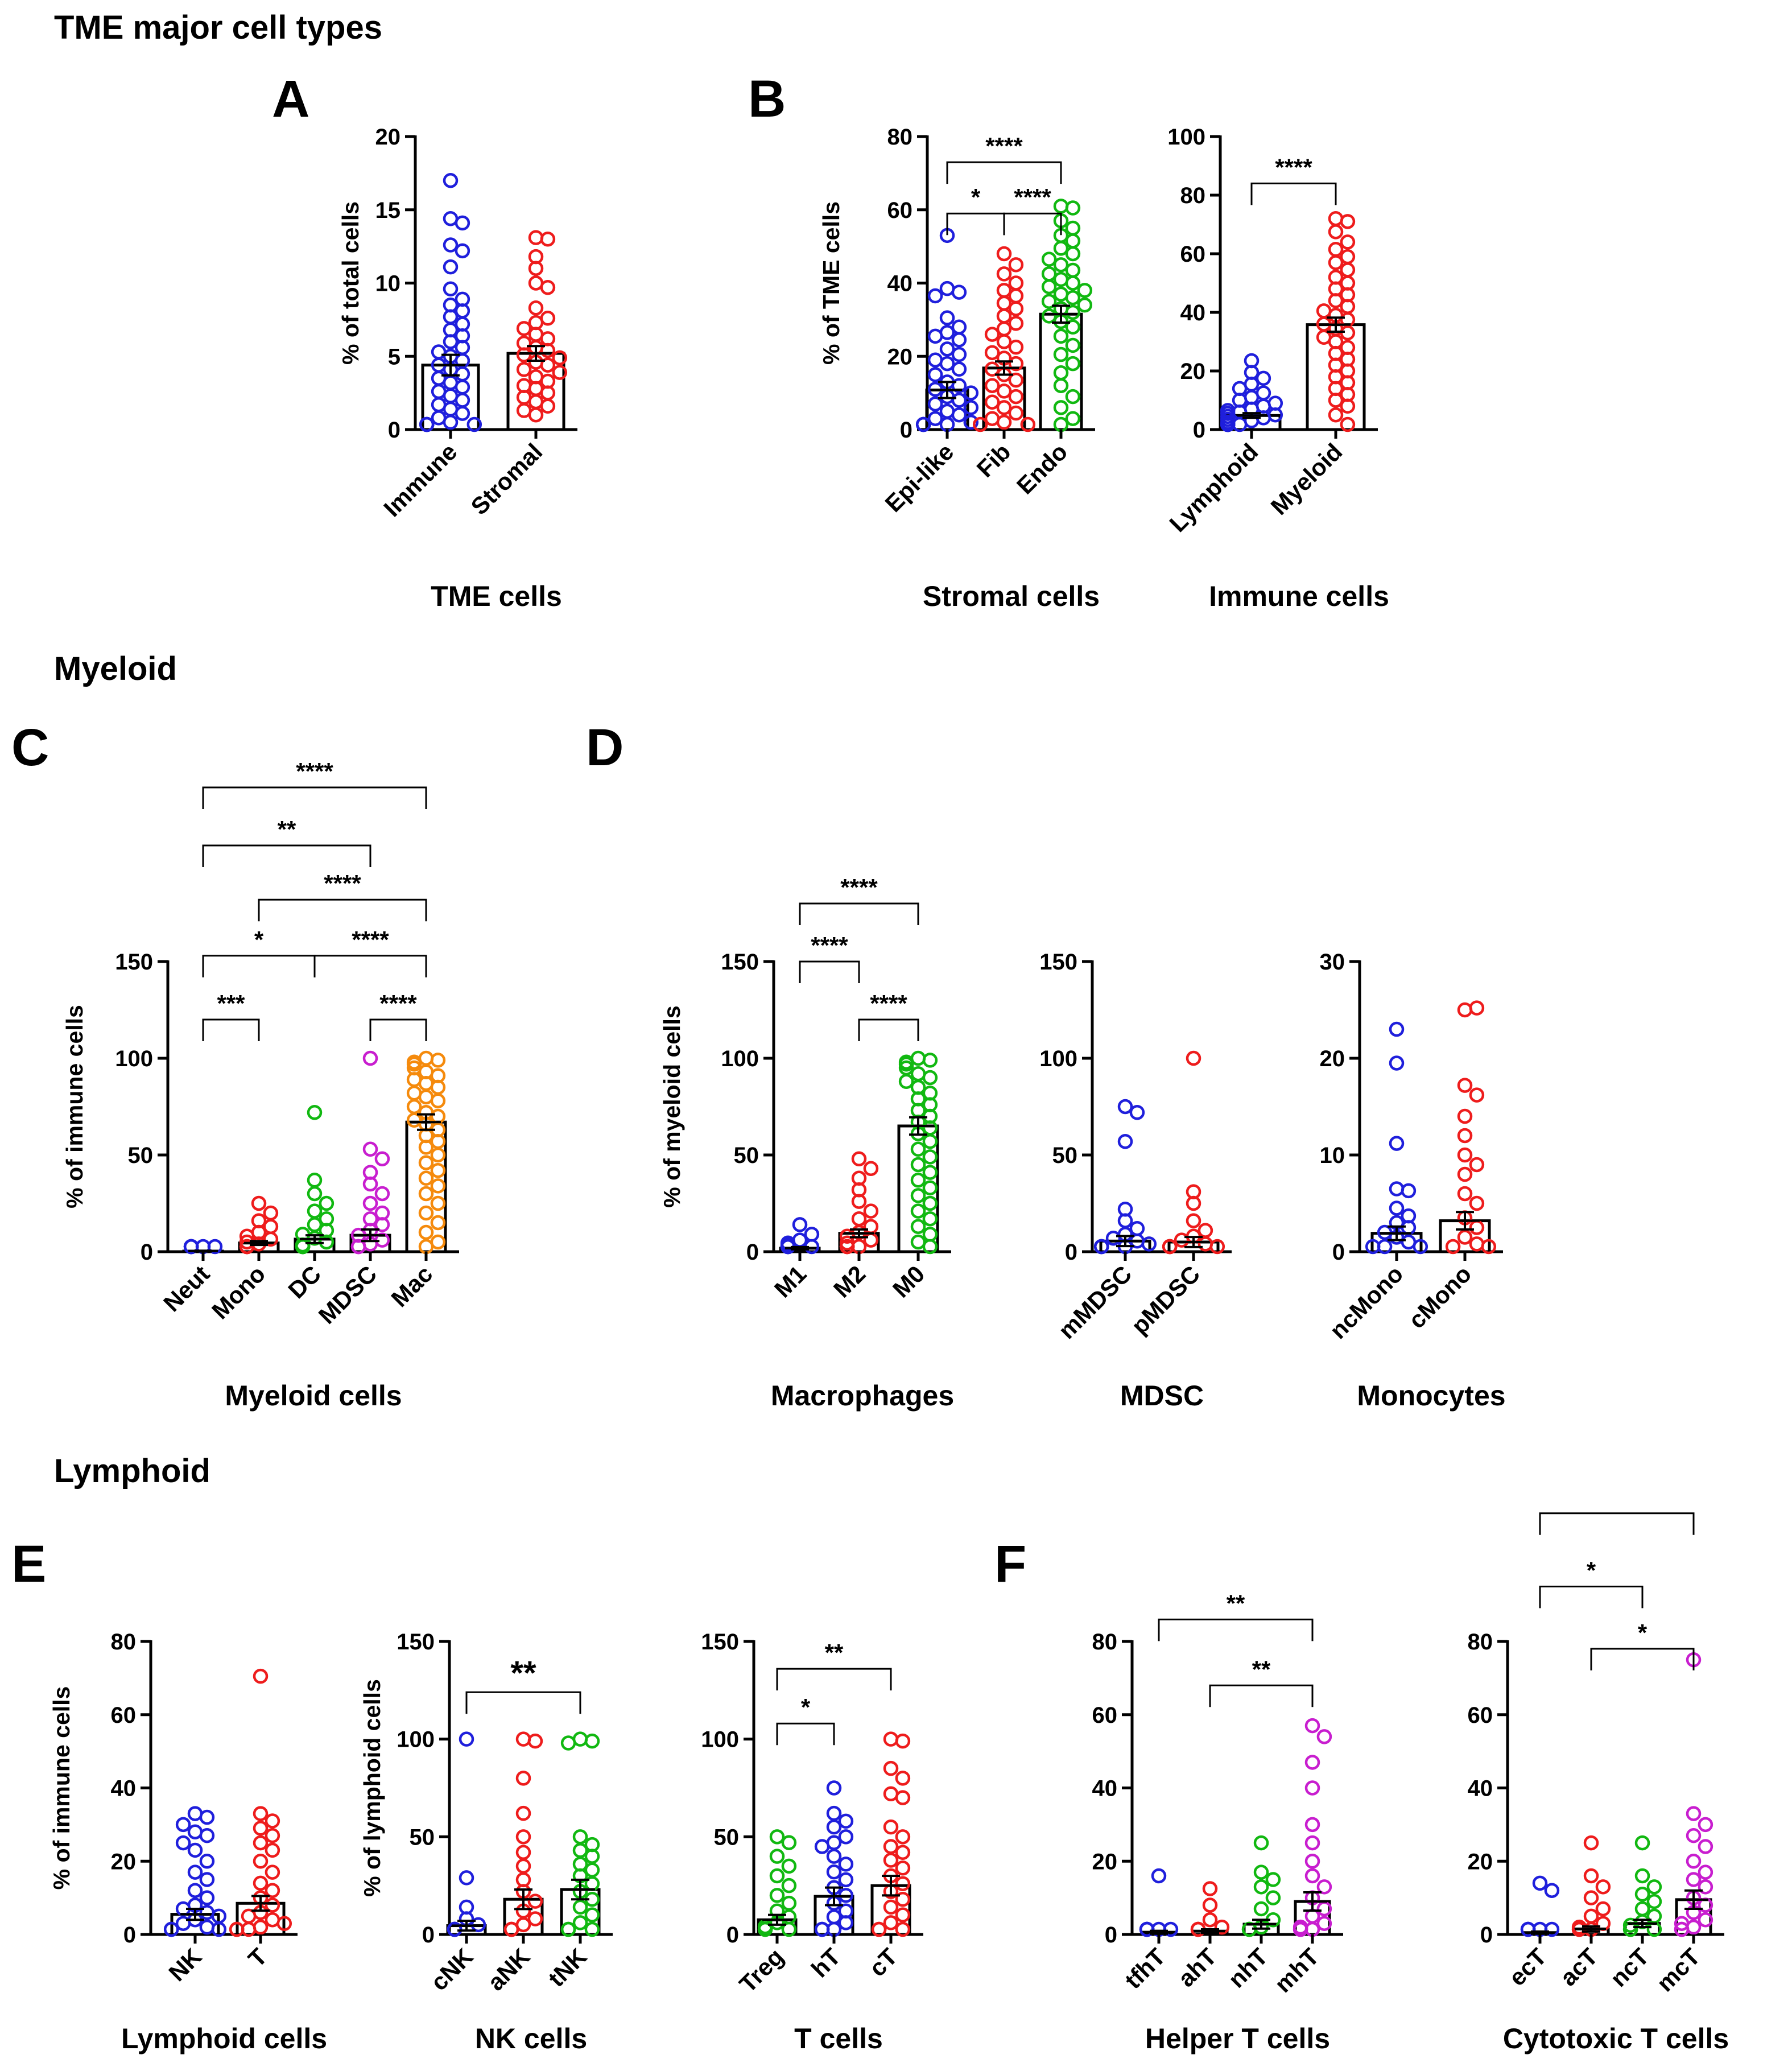 The image size is (1792, 2071). Describe the element at coordinates (313, 1396) in the screenshot. I see `x-axis-title: Myeloid cells` at that location.